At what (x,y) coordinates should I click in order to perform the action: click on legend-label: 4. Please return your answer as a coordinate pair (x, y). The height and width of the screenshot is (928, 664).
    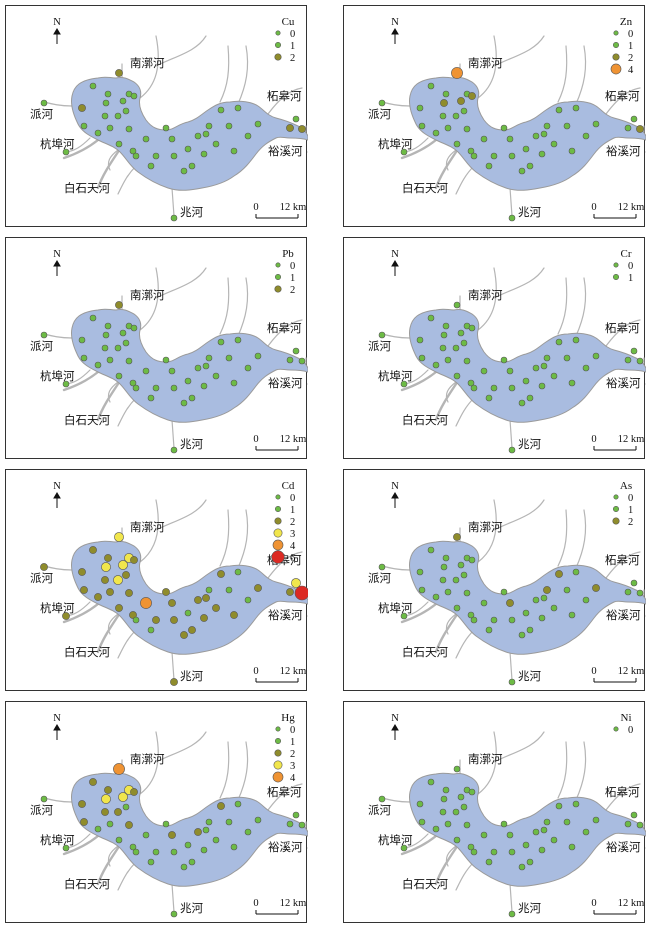
    Looking at the image, I should click on (293, 778).